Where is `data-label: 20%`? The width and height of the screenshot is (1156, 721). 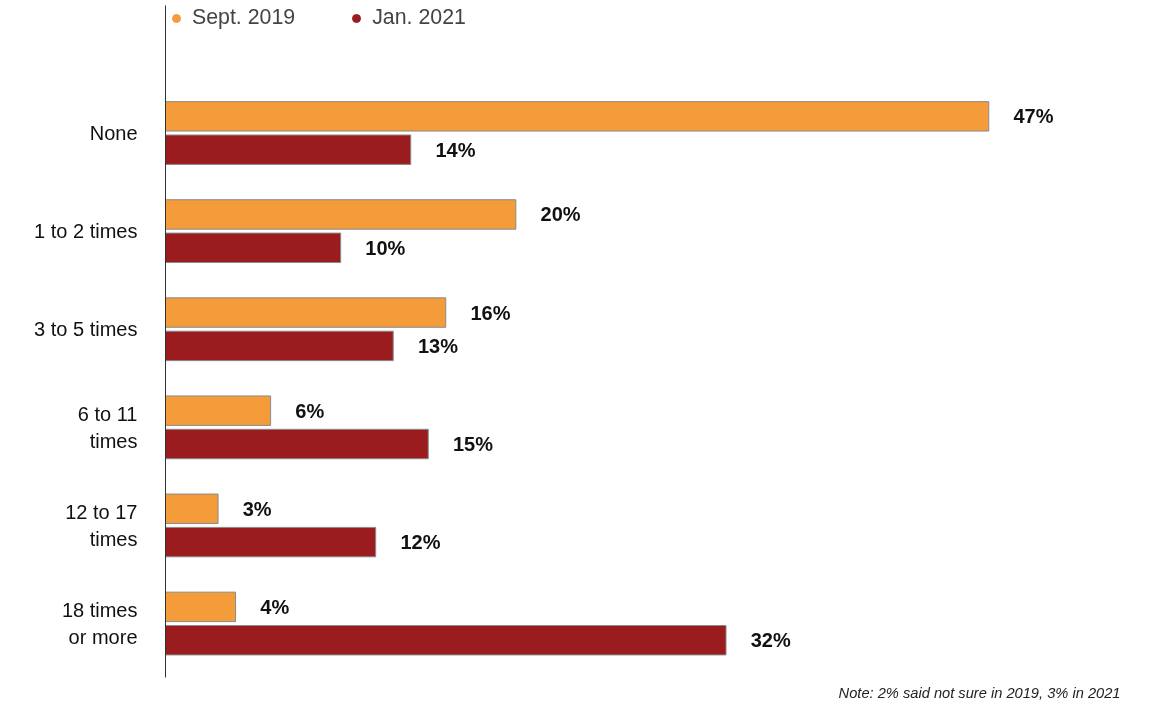
data-label: 20% is located at coordinates (560, 214).